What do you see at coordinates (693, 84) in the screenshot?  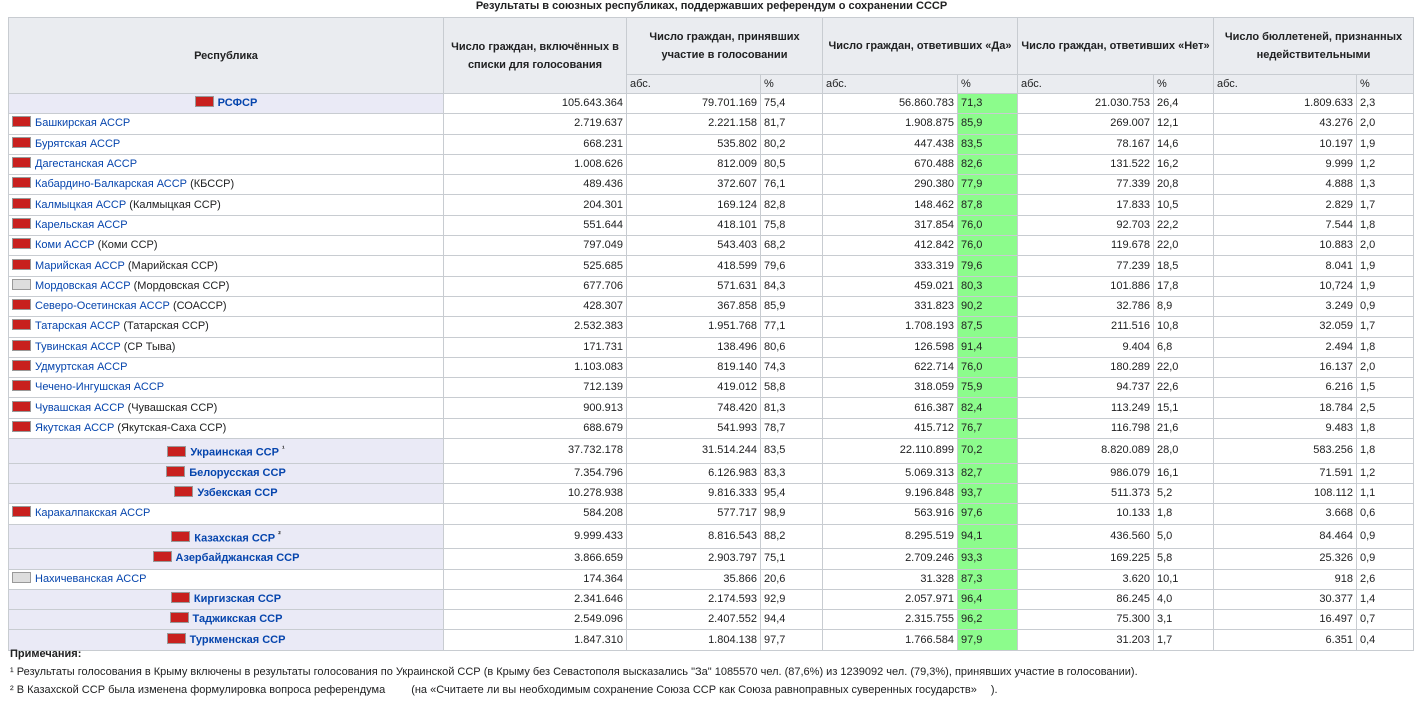 I see `subheader-cell: абс.` at bounding box center [693, 84].